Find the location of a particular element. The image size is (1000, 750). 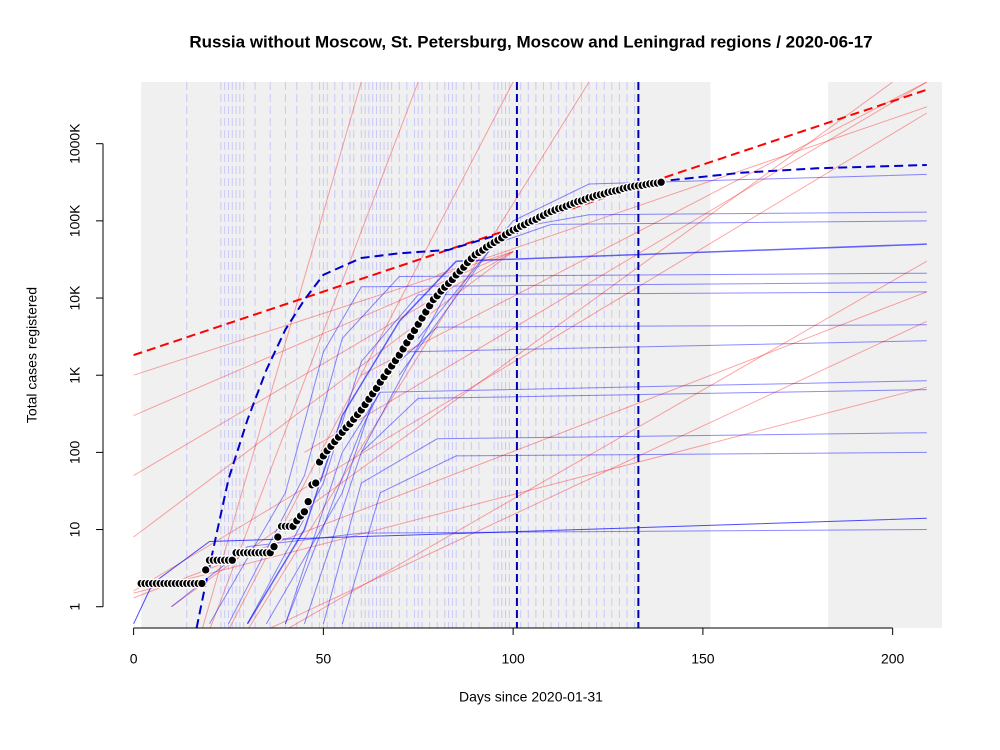

shaded-range is located at coordinates (885, 355).